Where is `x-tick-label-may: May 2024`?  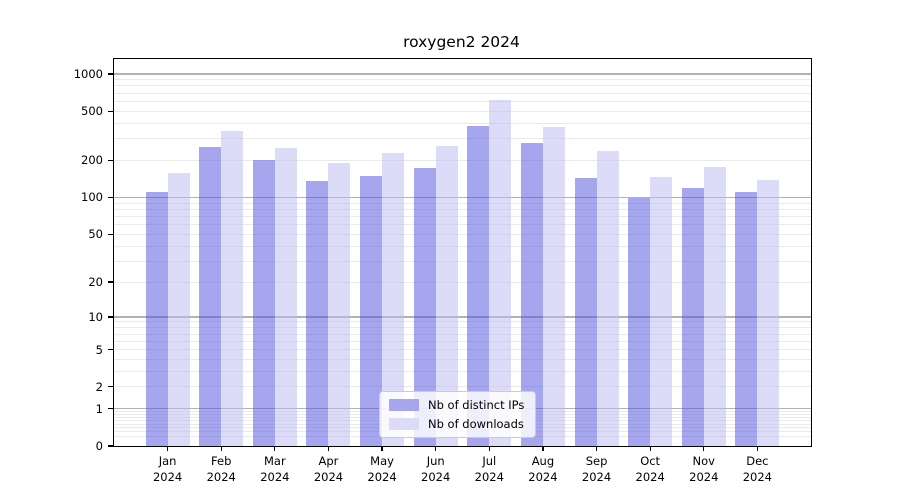
x-tick-label-may: May 2024 is located at coordinates (382, 469).